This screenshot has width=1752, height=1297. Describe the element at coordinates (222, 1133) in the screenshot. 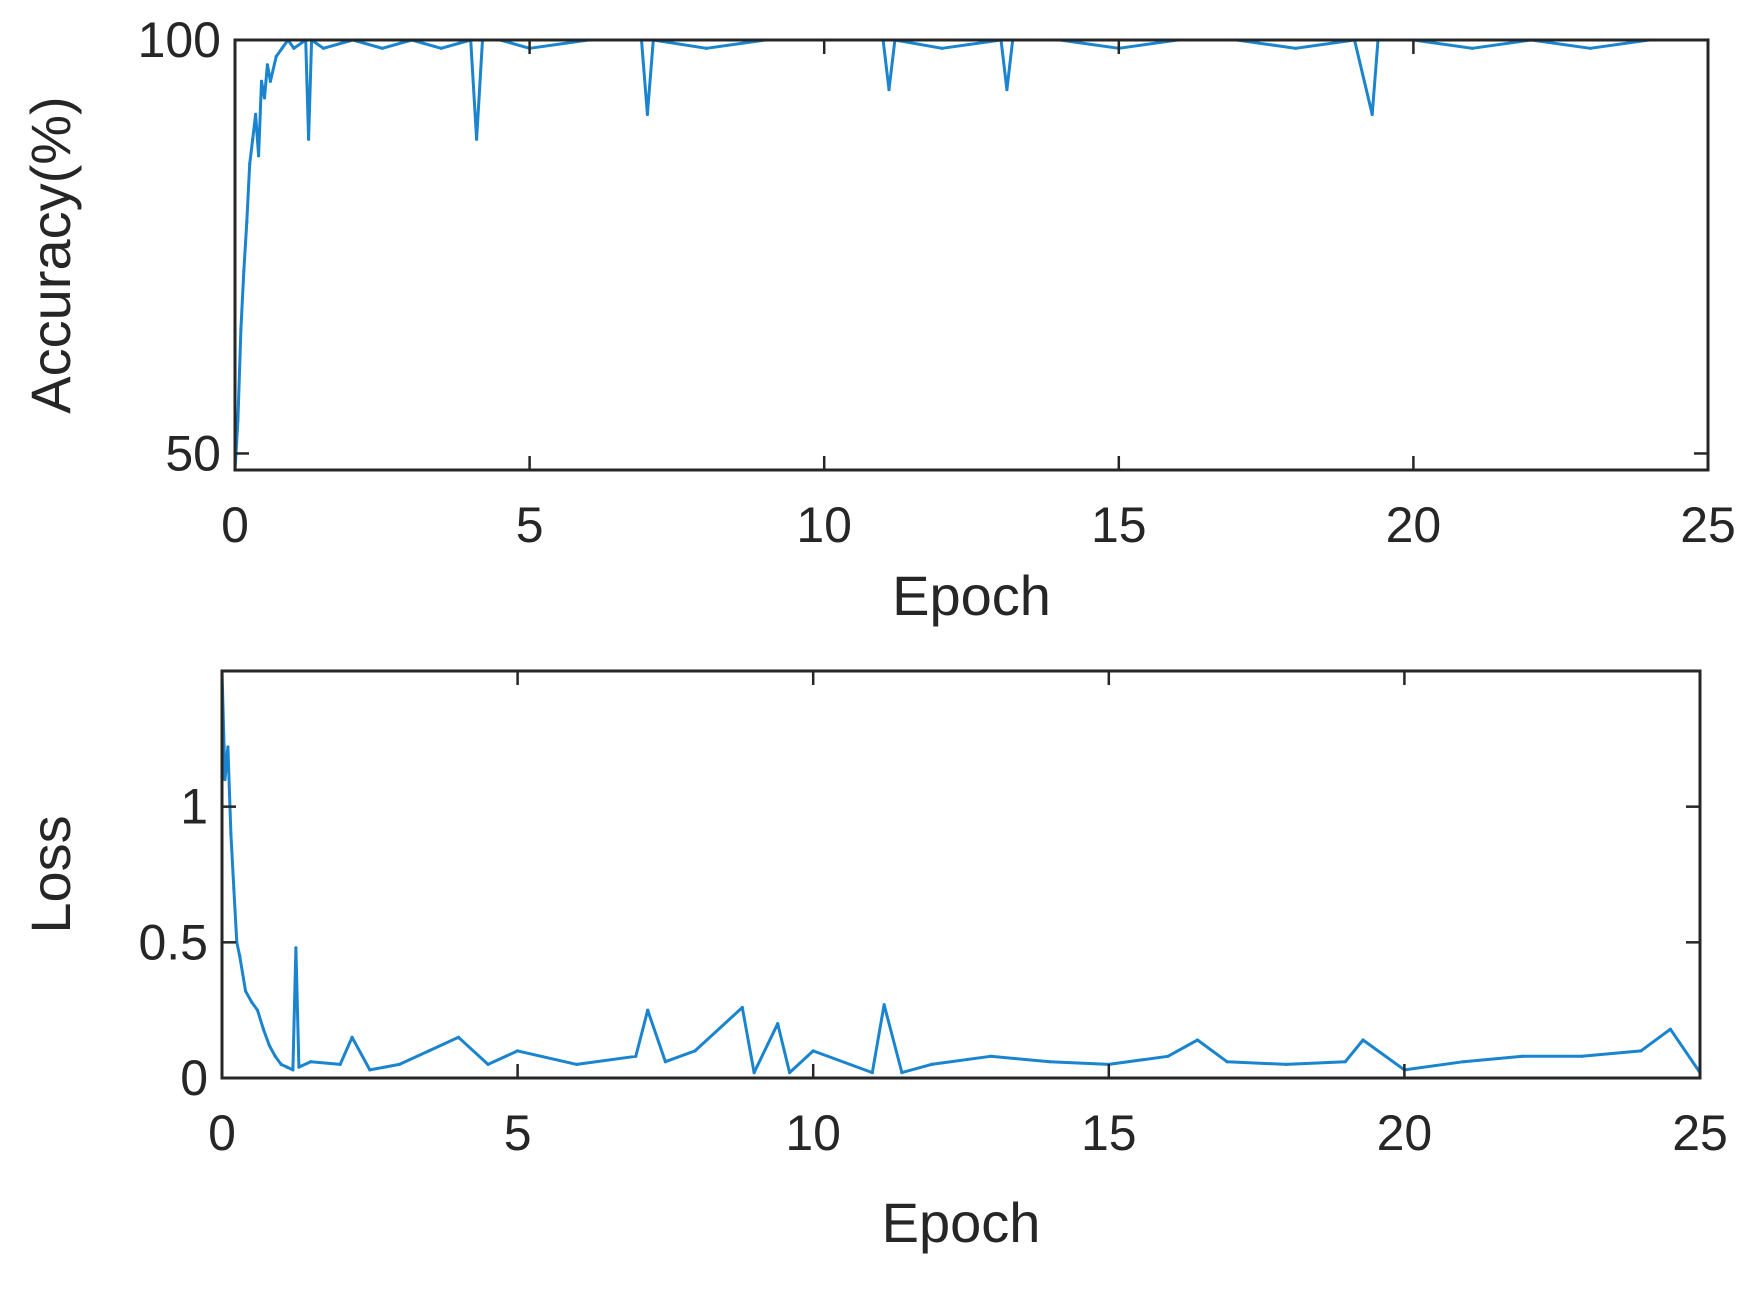

I see `loss-x-tick-label: 0` at that location.